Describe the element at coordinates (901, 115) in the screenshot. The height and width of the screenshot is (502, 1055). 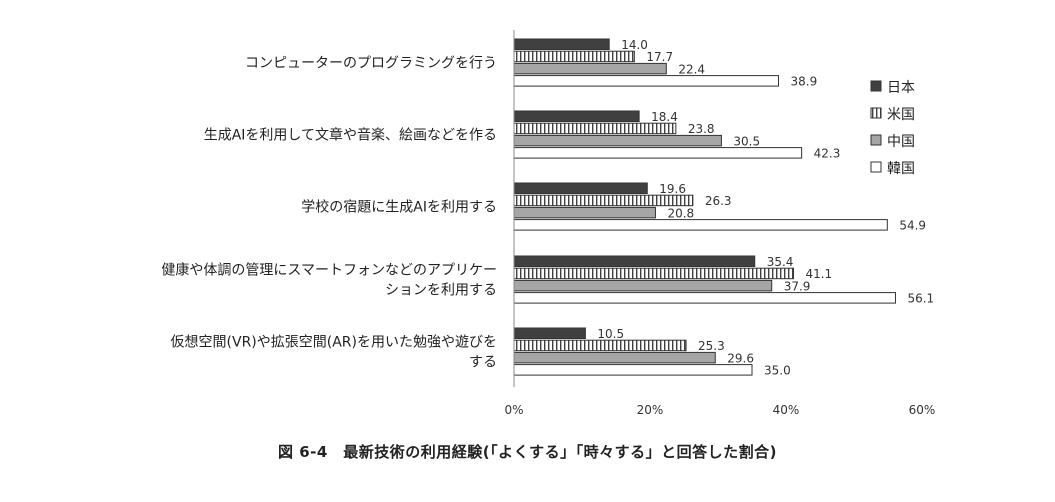
I see `legend-label: 米国` at that location.